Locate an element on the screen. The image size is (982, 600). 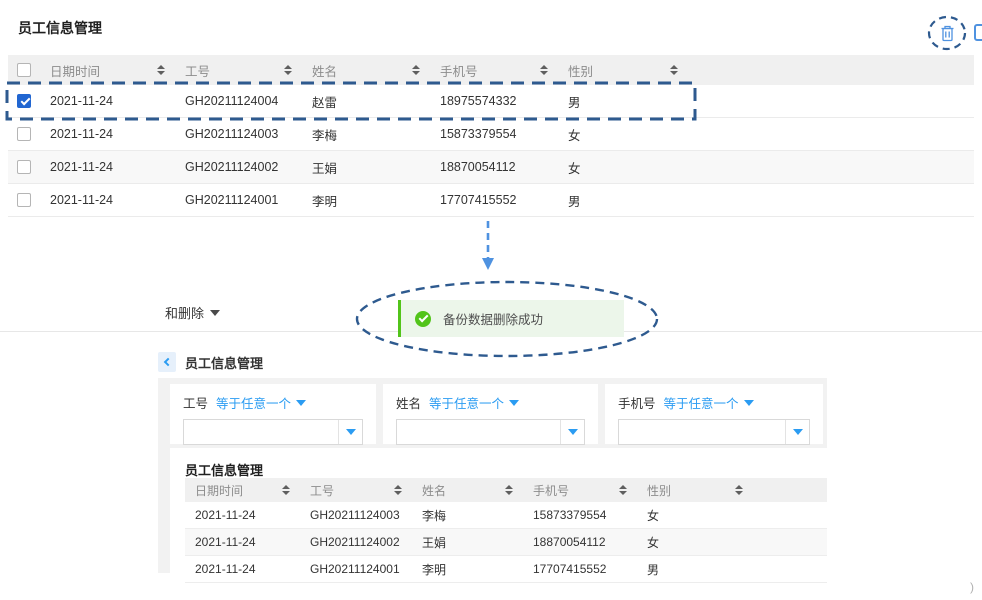
clipped-square-icon is located at coordinates (978, 32).